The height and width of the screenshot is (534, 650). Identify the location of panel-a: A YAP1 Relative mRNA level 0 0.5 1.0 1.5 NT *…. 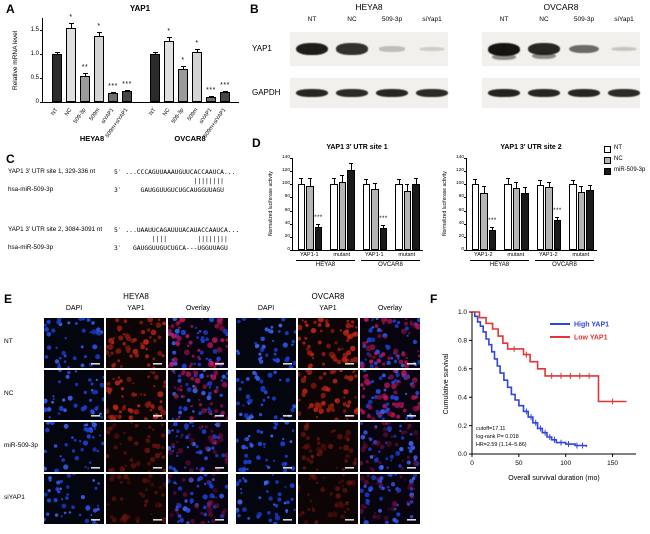
(127, 76).